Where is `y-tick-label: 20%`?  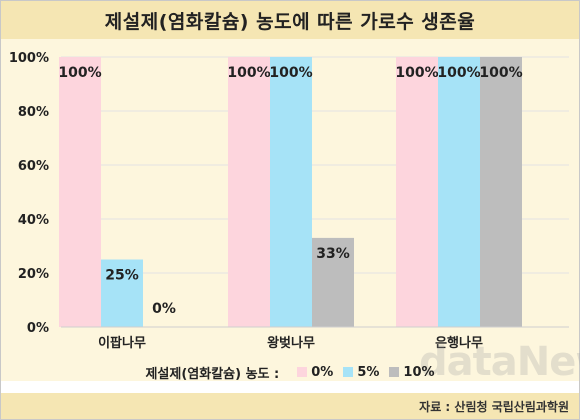
y-tick-label: 20% is located at coordinates (33, 274).